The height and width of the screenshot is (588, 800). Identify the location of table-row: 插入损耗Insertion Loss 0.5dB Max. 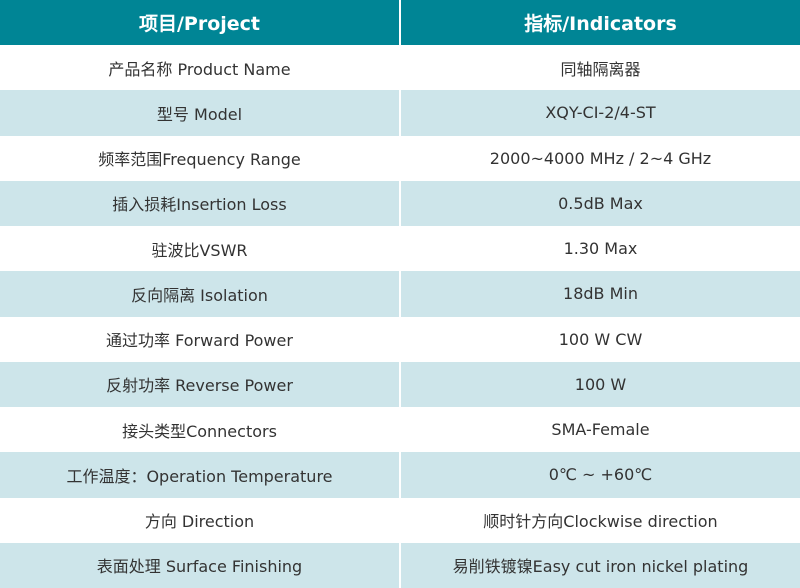
(400, 203).